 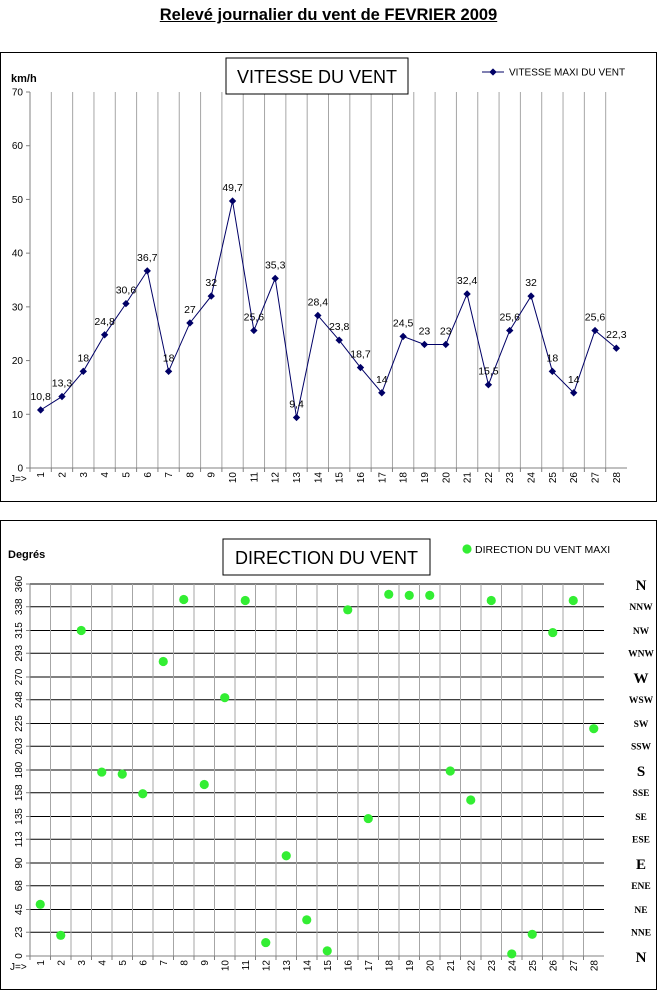 What do you see at coordinates (19, 676) in the screenshot?
I see `direction-y-tick-label: 270` at bounding box center [19, 676].